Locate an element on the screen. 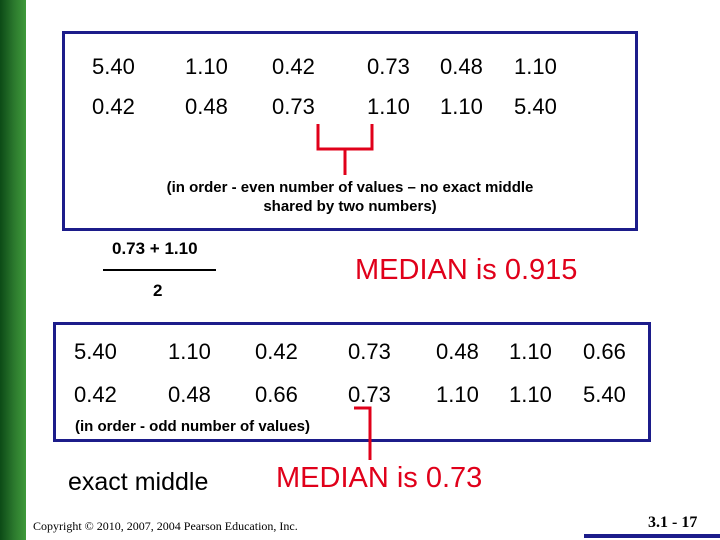 The image size is (720, 540). even-caption-line-2: shared by two numbers) is located at coordinates (350, 206).